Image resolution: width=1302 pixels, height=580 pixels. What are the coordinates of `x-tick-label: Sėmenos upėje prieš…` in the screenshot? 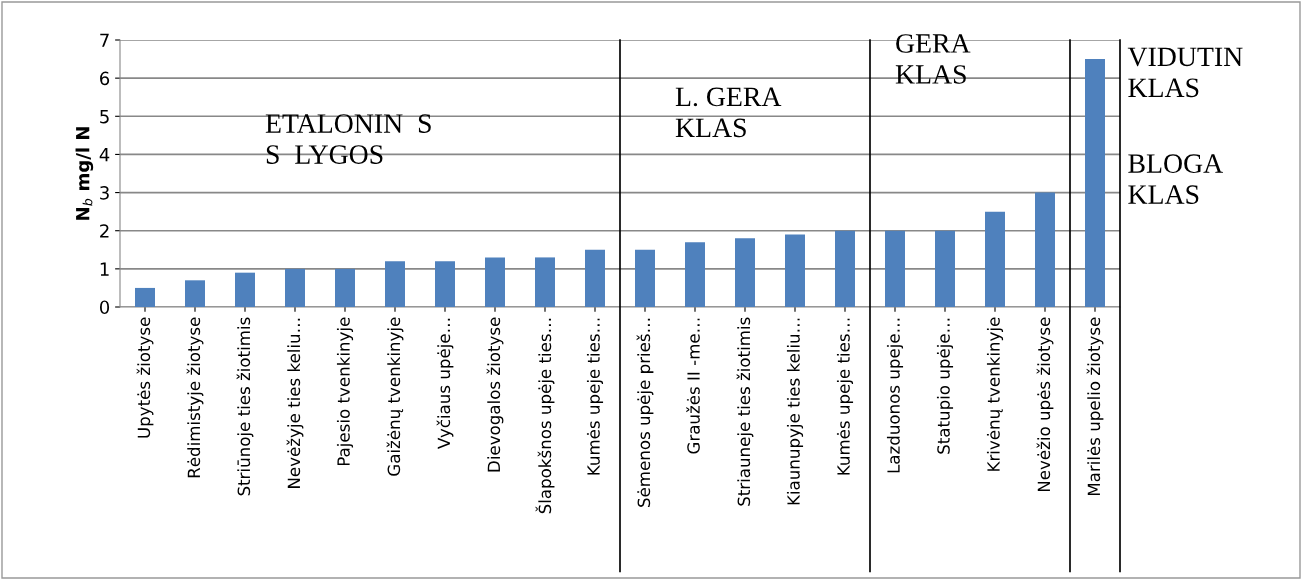 It's located at (645, 412).